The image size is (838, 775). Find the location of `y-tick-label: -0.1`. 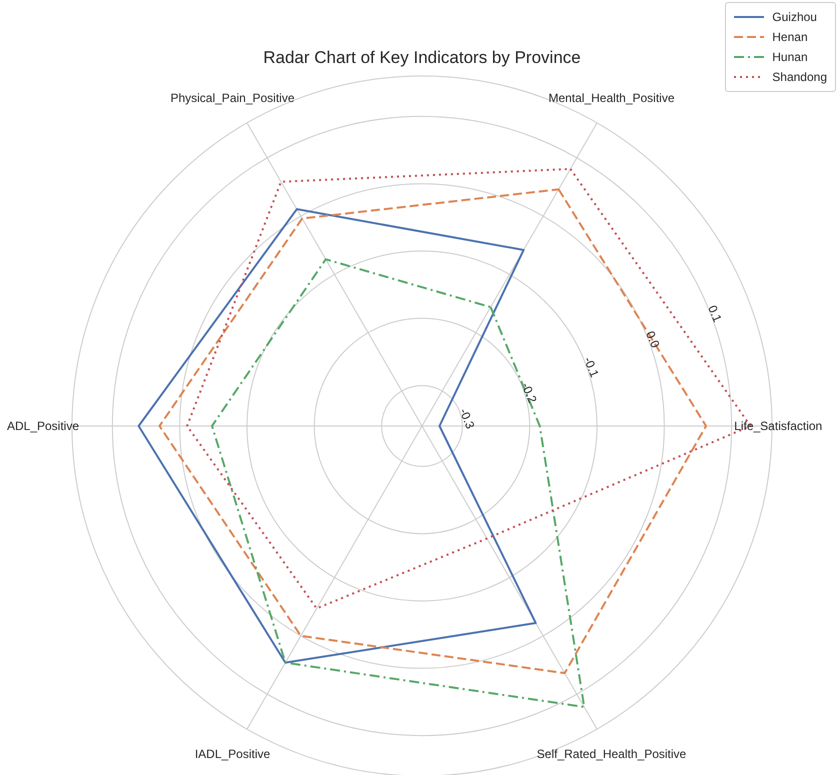

y-tick-label: -0.1 is located at coordinates (591, 367).